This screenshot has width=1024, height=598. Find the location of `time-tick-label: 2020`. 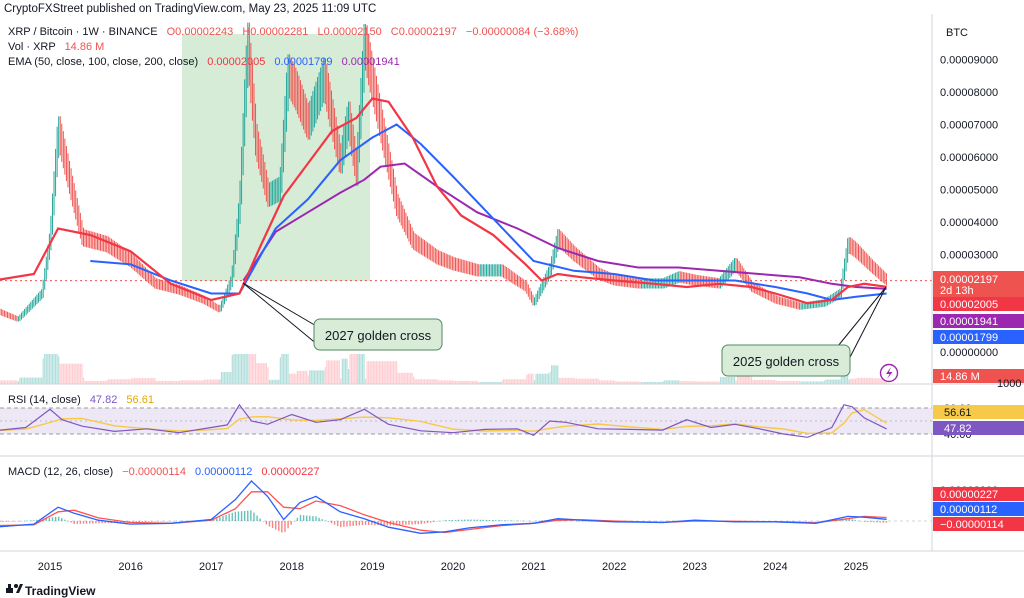

time-tick-label: 2020 is located at coordinates (453, 567).